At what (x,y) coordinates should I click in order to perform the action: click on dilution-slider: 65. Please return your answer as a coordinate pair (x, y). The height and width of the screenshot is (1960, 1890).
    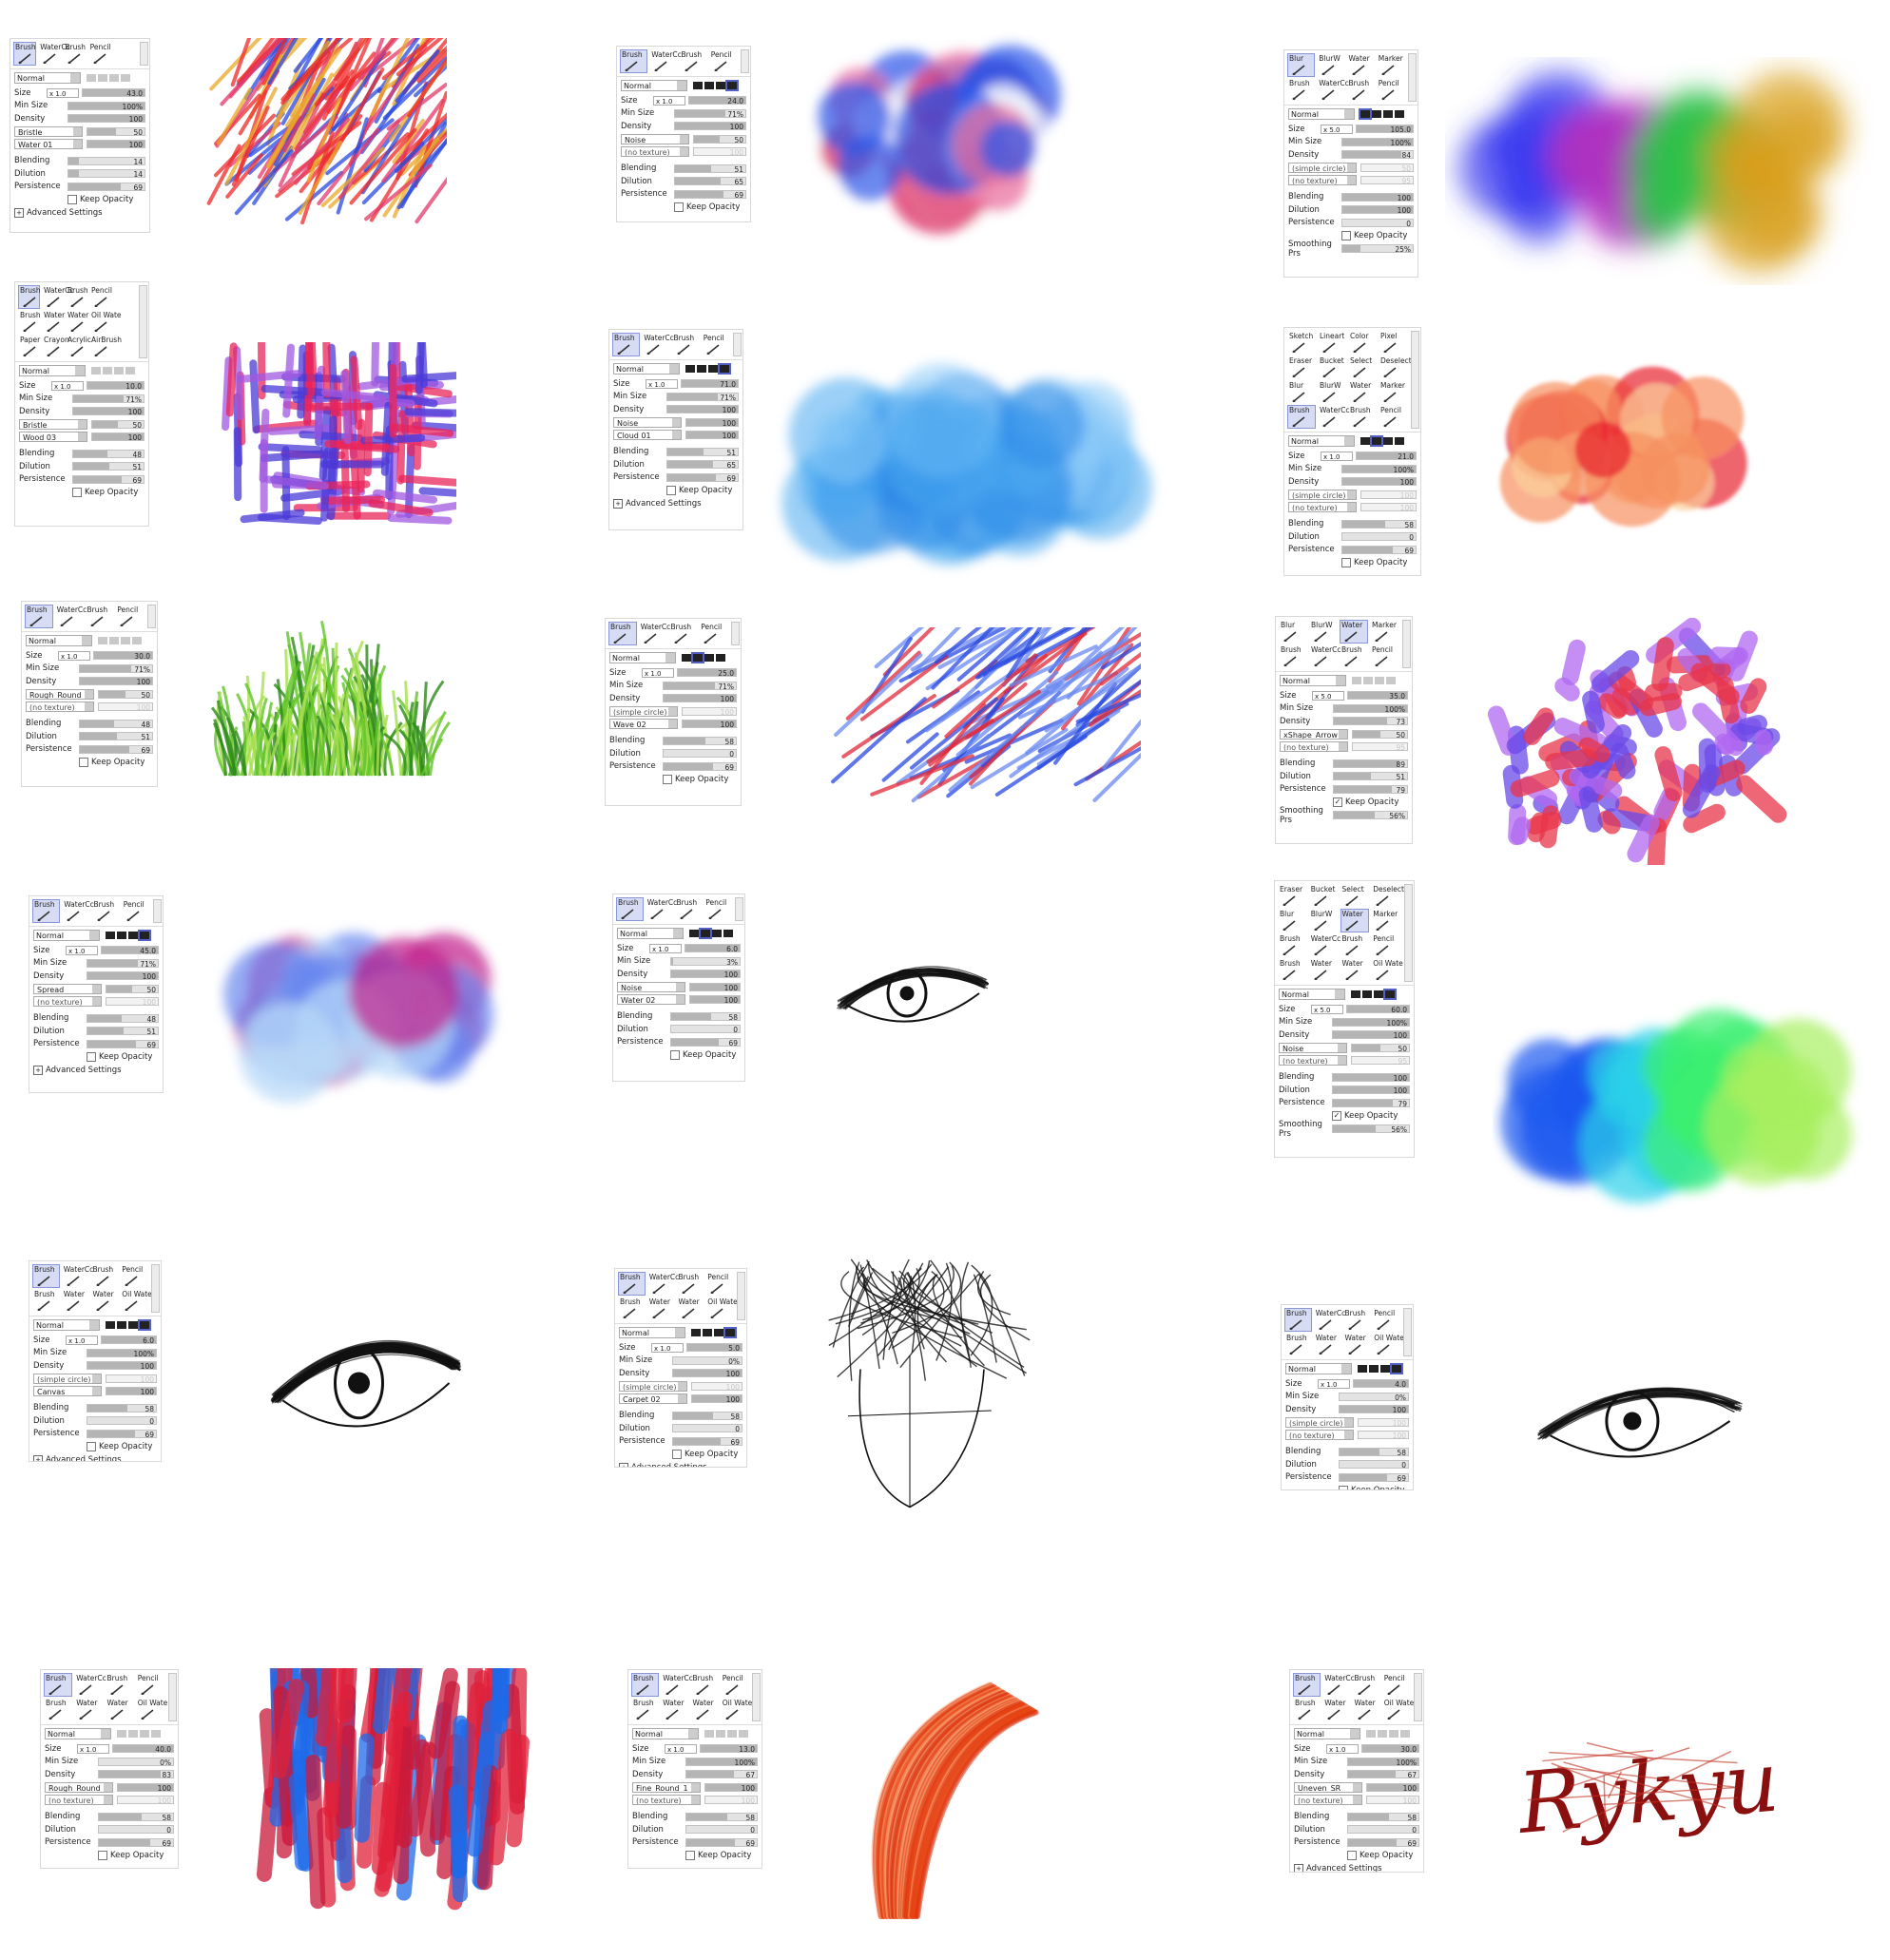
    Looking at the image, I should click on (702, 465).